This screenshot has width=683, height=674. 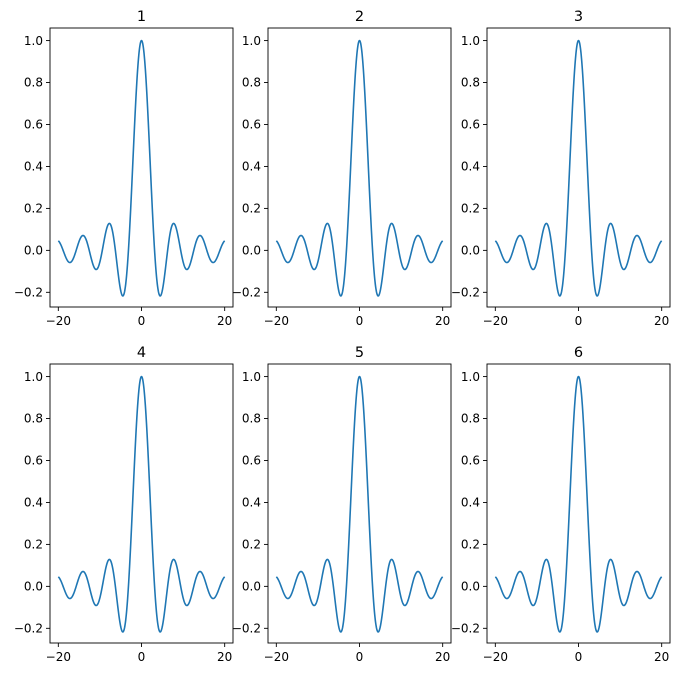 What do you see at coordinates (359, 353) in the screenshot?
I see `subplot-title: 5` at bounding box center [359, 353].